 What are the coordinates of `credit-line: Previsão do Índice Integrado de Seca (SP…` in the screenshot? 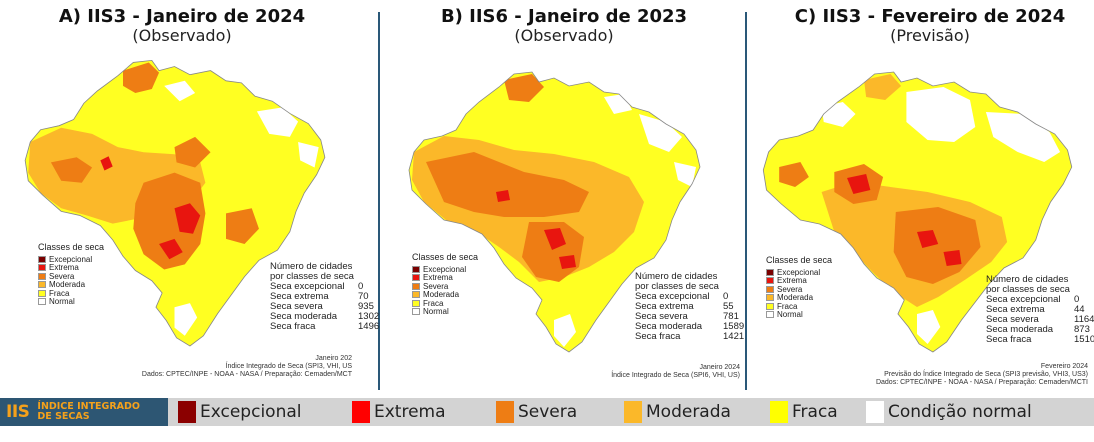 It's located at (986, 374).